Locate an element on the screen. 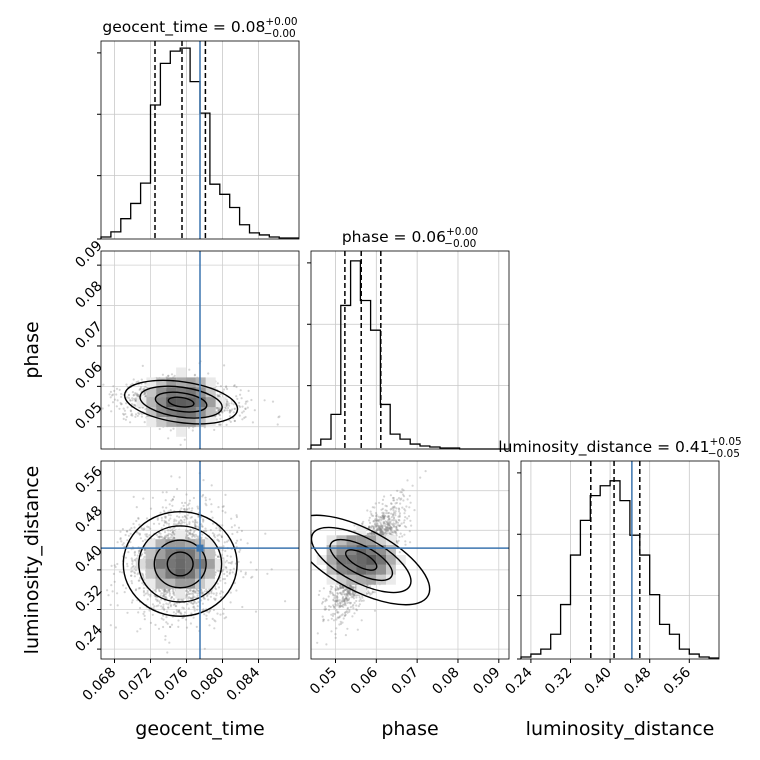 This screenshot has width=760, height=760. title-upper-error: +0.00 is located at coordinates (462, 232).